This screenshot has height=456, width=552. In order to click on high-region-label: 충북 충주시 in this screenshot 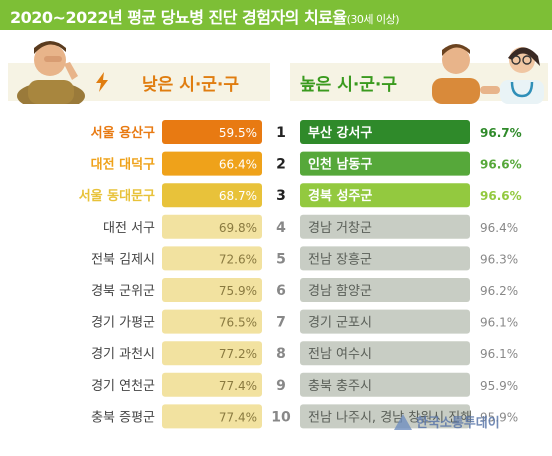, I will do `click(340, 386)`.